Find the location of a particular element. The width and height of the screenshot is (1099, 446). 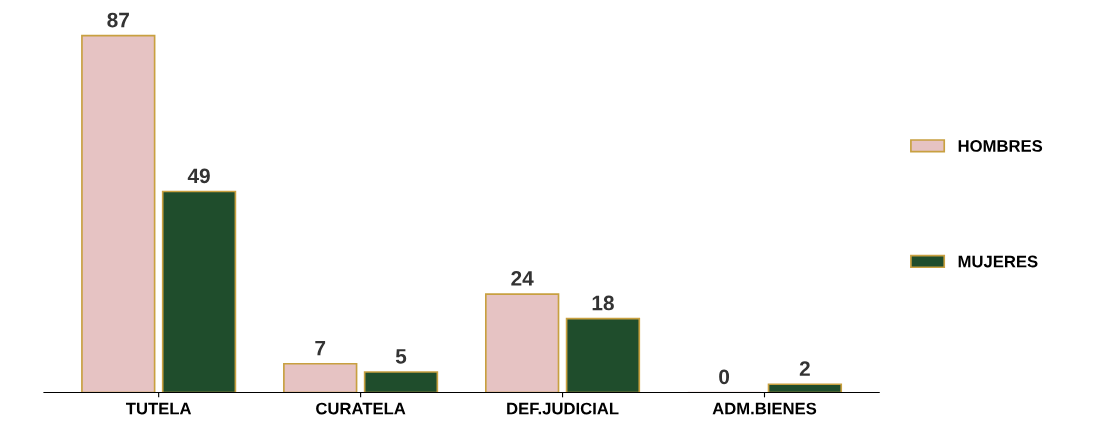

data-label: 87 is located at coordinates (118, 20).